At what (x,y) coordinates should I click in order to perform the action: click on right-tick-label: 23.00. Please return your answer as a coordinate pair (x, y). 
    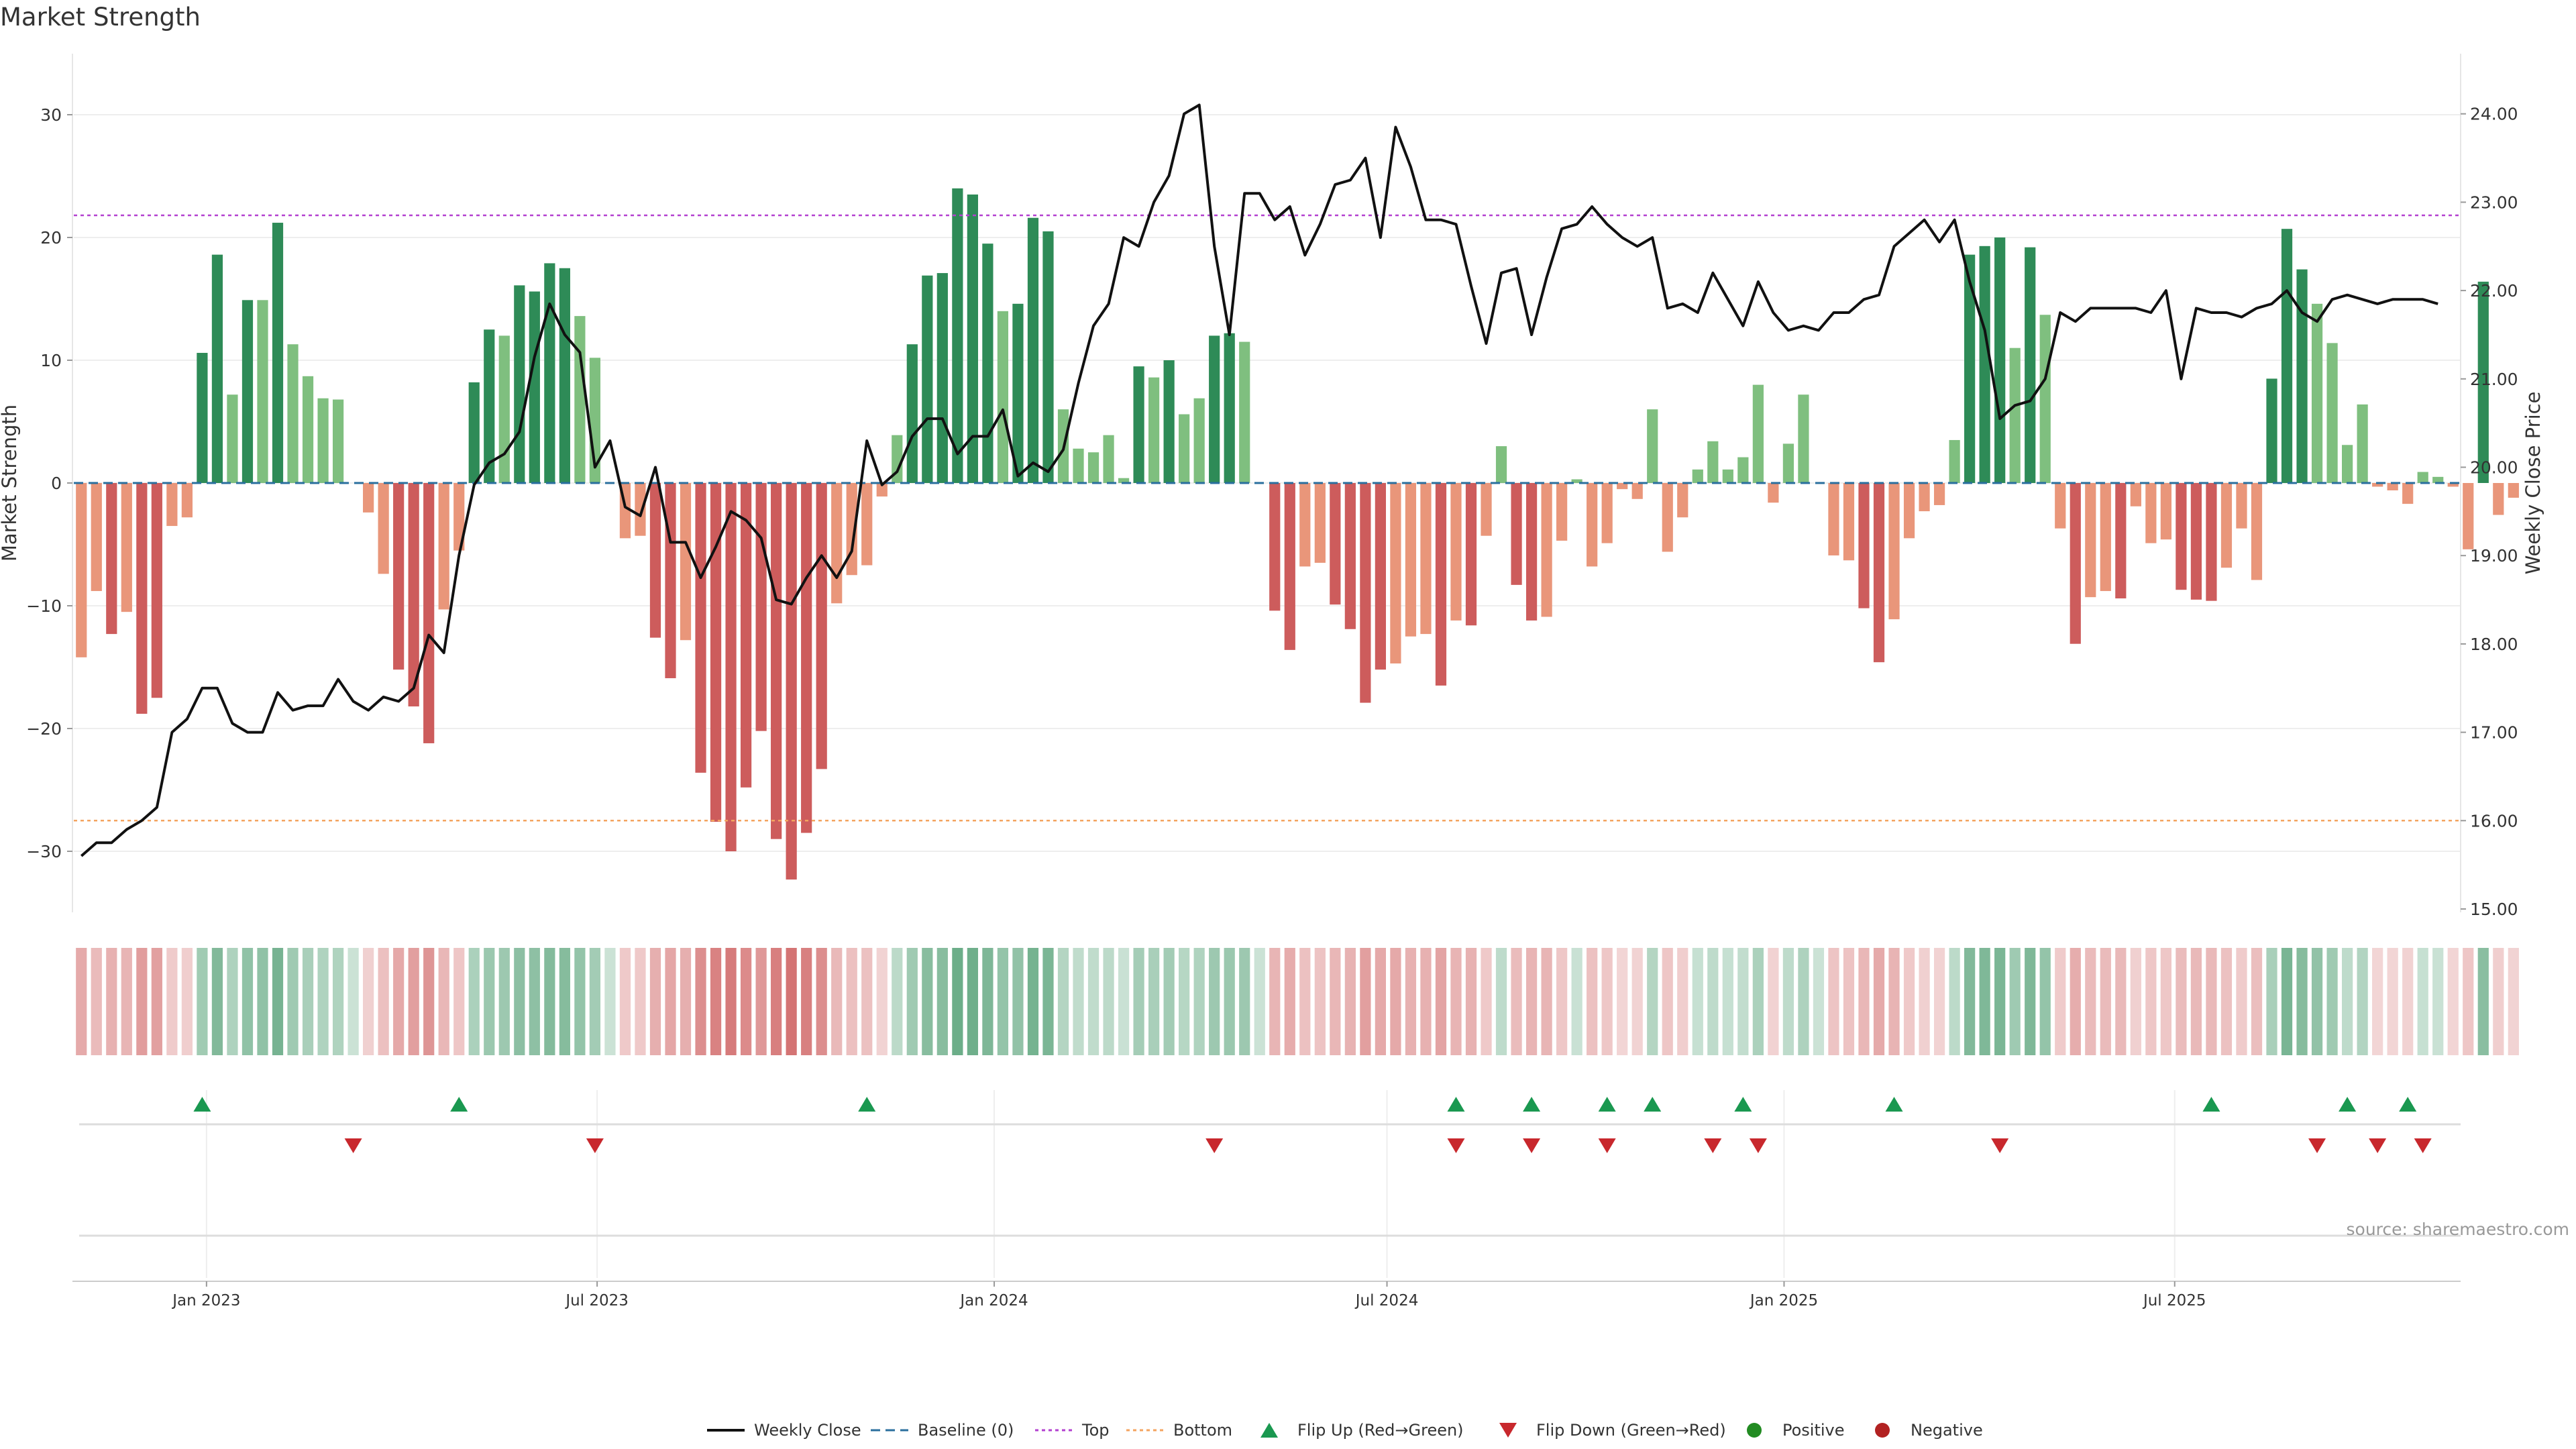
    Looking at the image, I should click on (2494, 202).